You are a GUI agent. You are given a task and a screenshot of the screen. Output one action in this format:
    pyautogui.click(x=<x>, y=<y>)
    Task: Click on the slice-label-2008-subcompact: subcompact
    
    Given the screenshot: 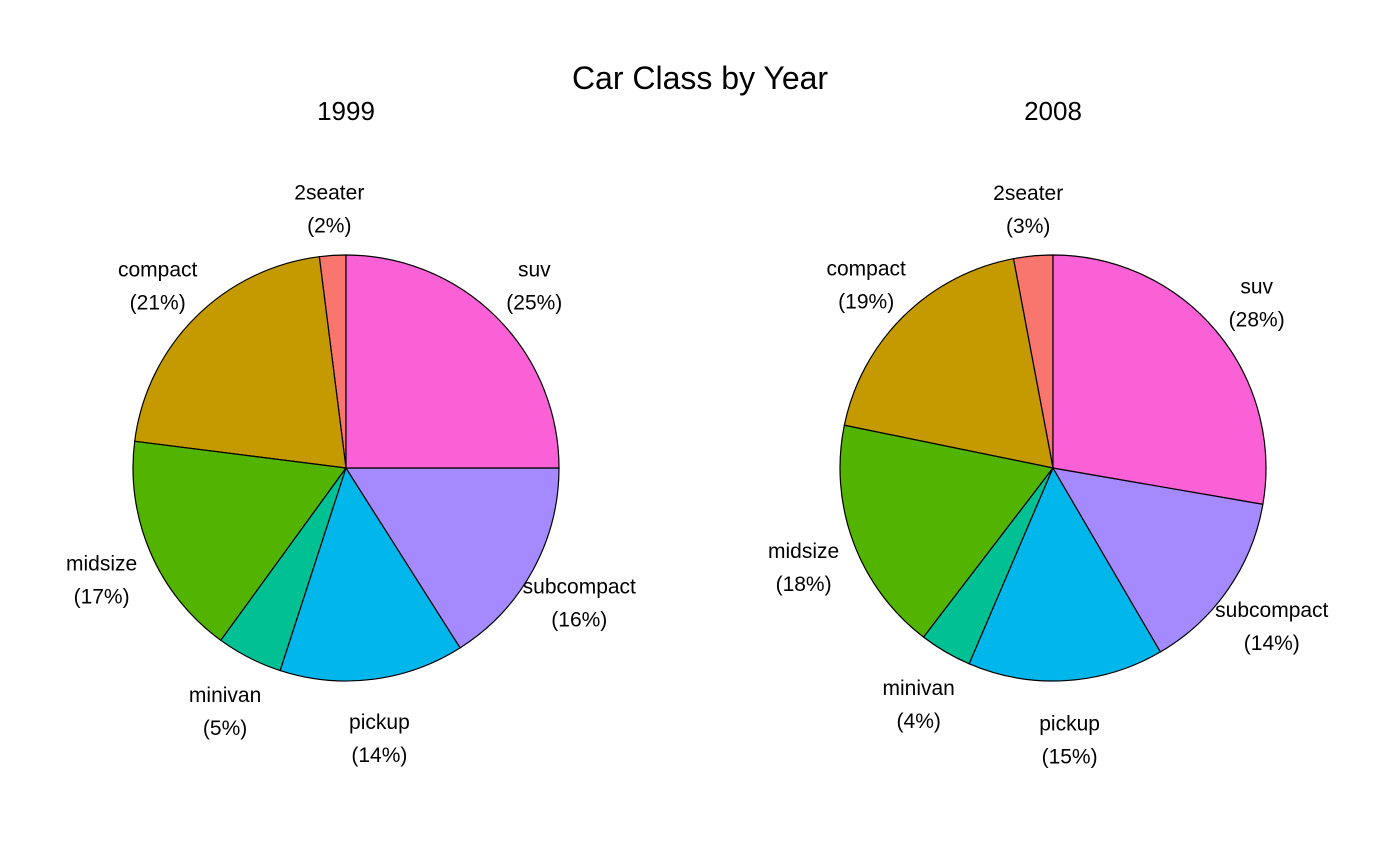 What is the action you would take?
    pyautogui.click(x=1271, y=610)
    